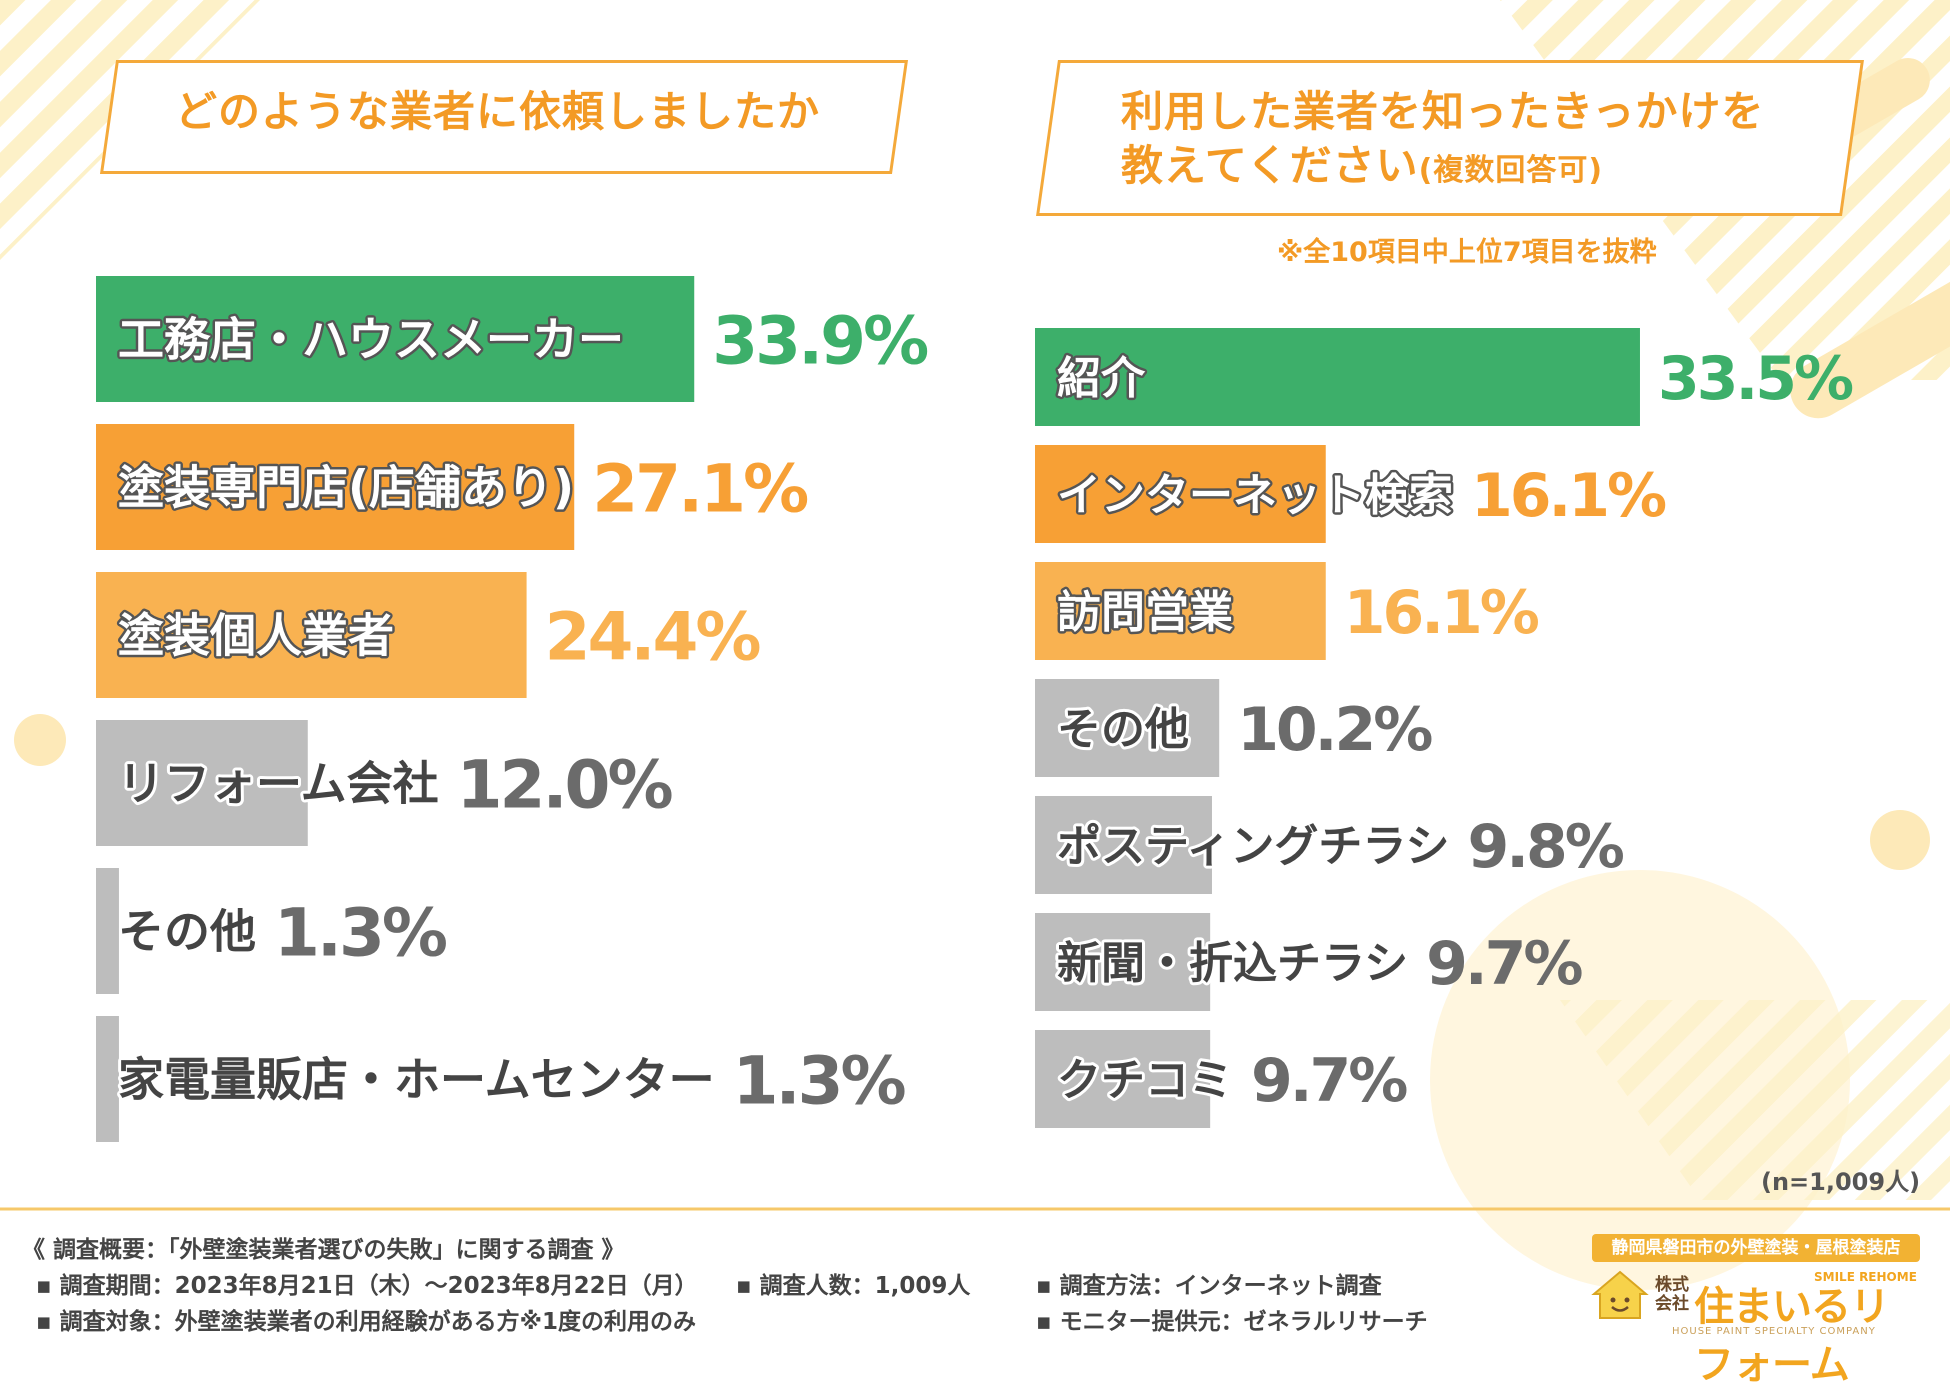 This screenshot has width=1950, height=1390. Describe the element at coordinates (1672, 1294) in the screenshot. I see `logo-kaisha: 株式会社` at that location.